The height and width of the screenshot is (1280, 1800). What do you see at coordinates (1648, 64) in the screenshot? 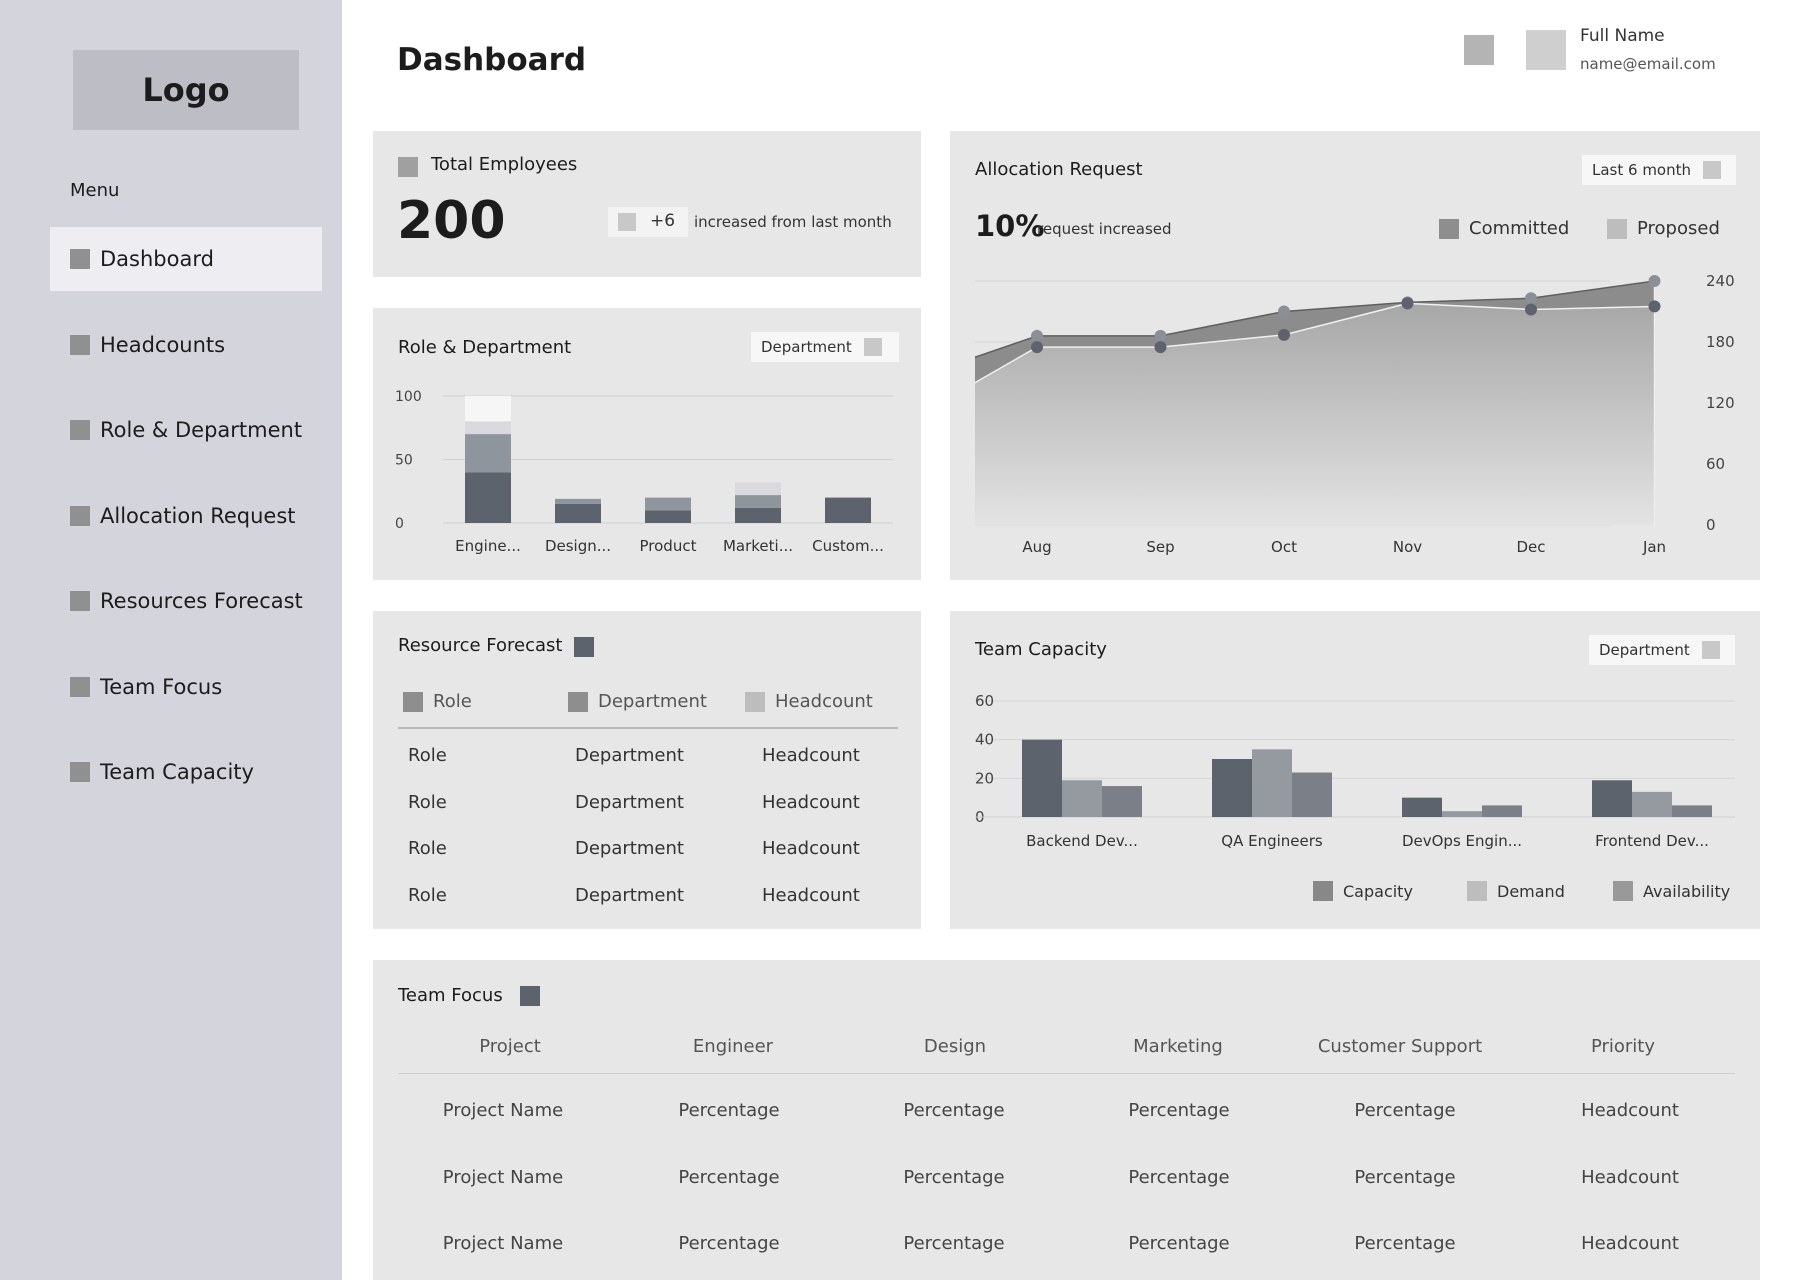
I see `user-email: name@email.com` at bounding box center [1648, 64].